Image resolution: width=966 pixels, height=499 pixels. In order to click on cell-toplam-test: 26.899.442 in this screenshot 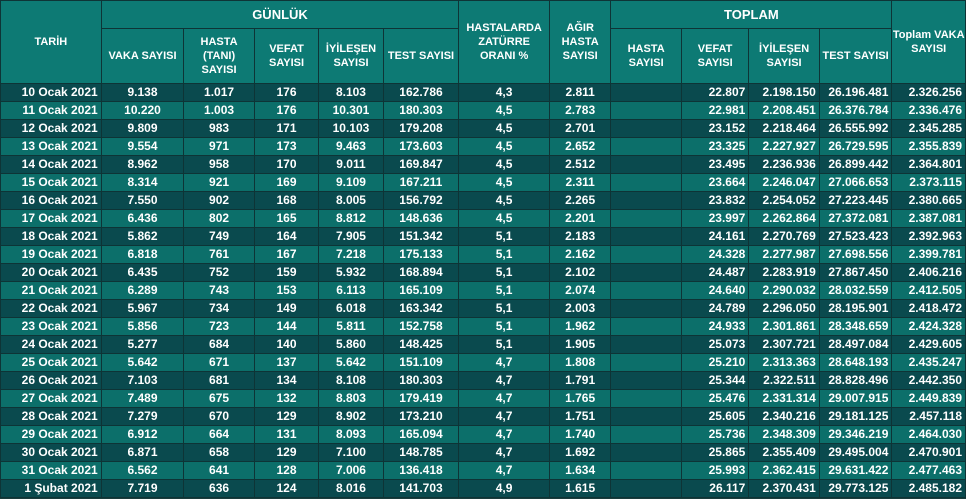, I will do `click(855, 164)`.